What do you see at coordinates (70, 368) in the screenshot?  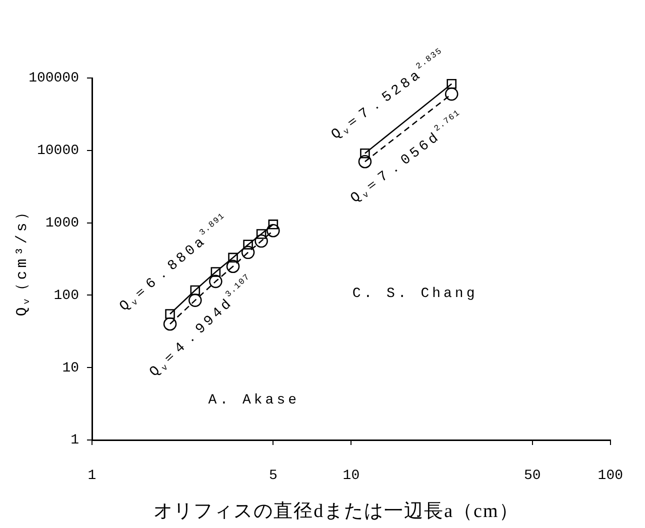 I see `y-tick-label: 10` at bounding box center [70, 368].